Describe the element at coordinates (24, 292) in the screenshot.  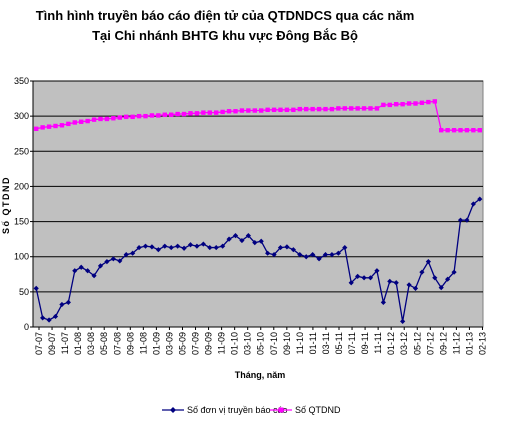
I see `y-tick-label: 50` at that location.